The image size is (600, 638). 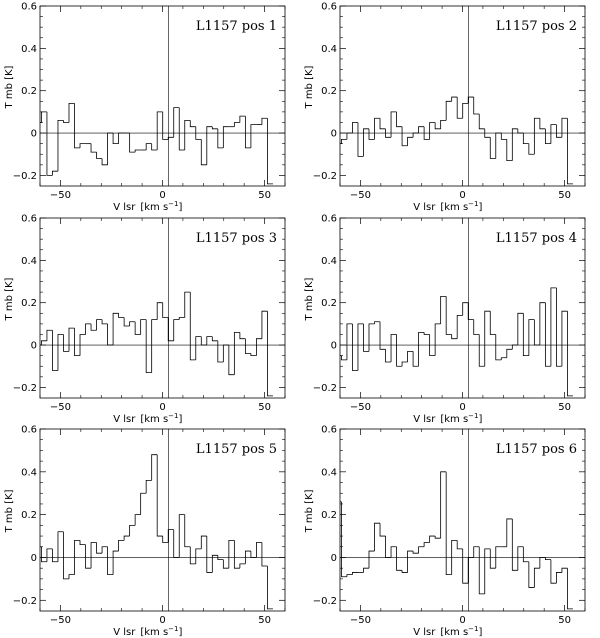 What do you see at coordinates (29, 515) in the screenshot?
I see `y-tick-label: 0.2` at bounding box center [29, 515].